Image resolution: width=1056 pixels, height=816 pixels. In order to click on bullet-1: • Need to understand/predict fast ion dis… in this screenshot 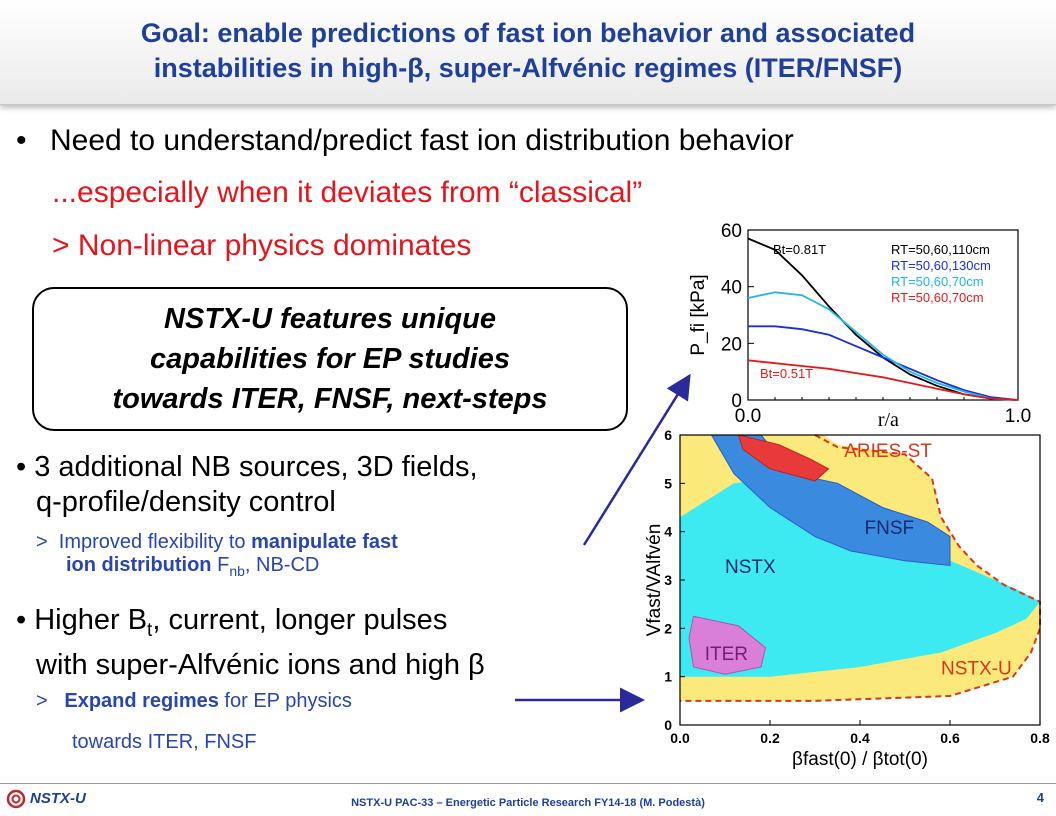, I will do `click(405, 141)`.